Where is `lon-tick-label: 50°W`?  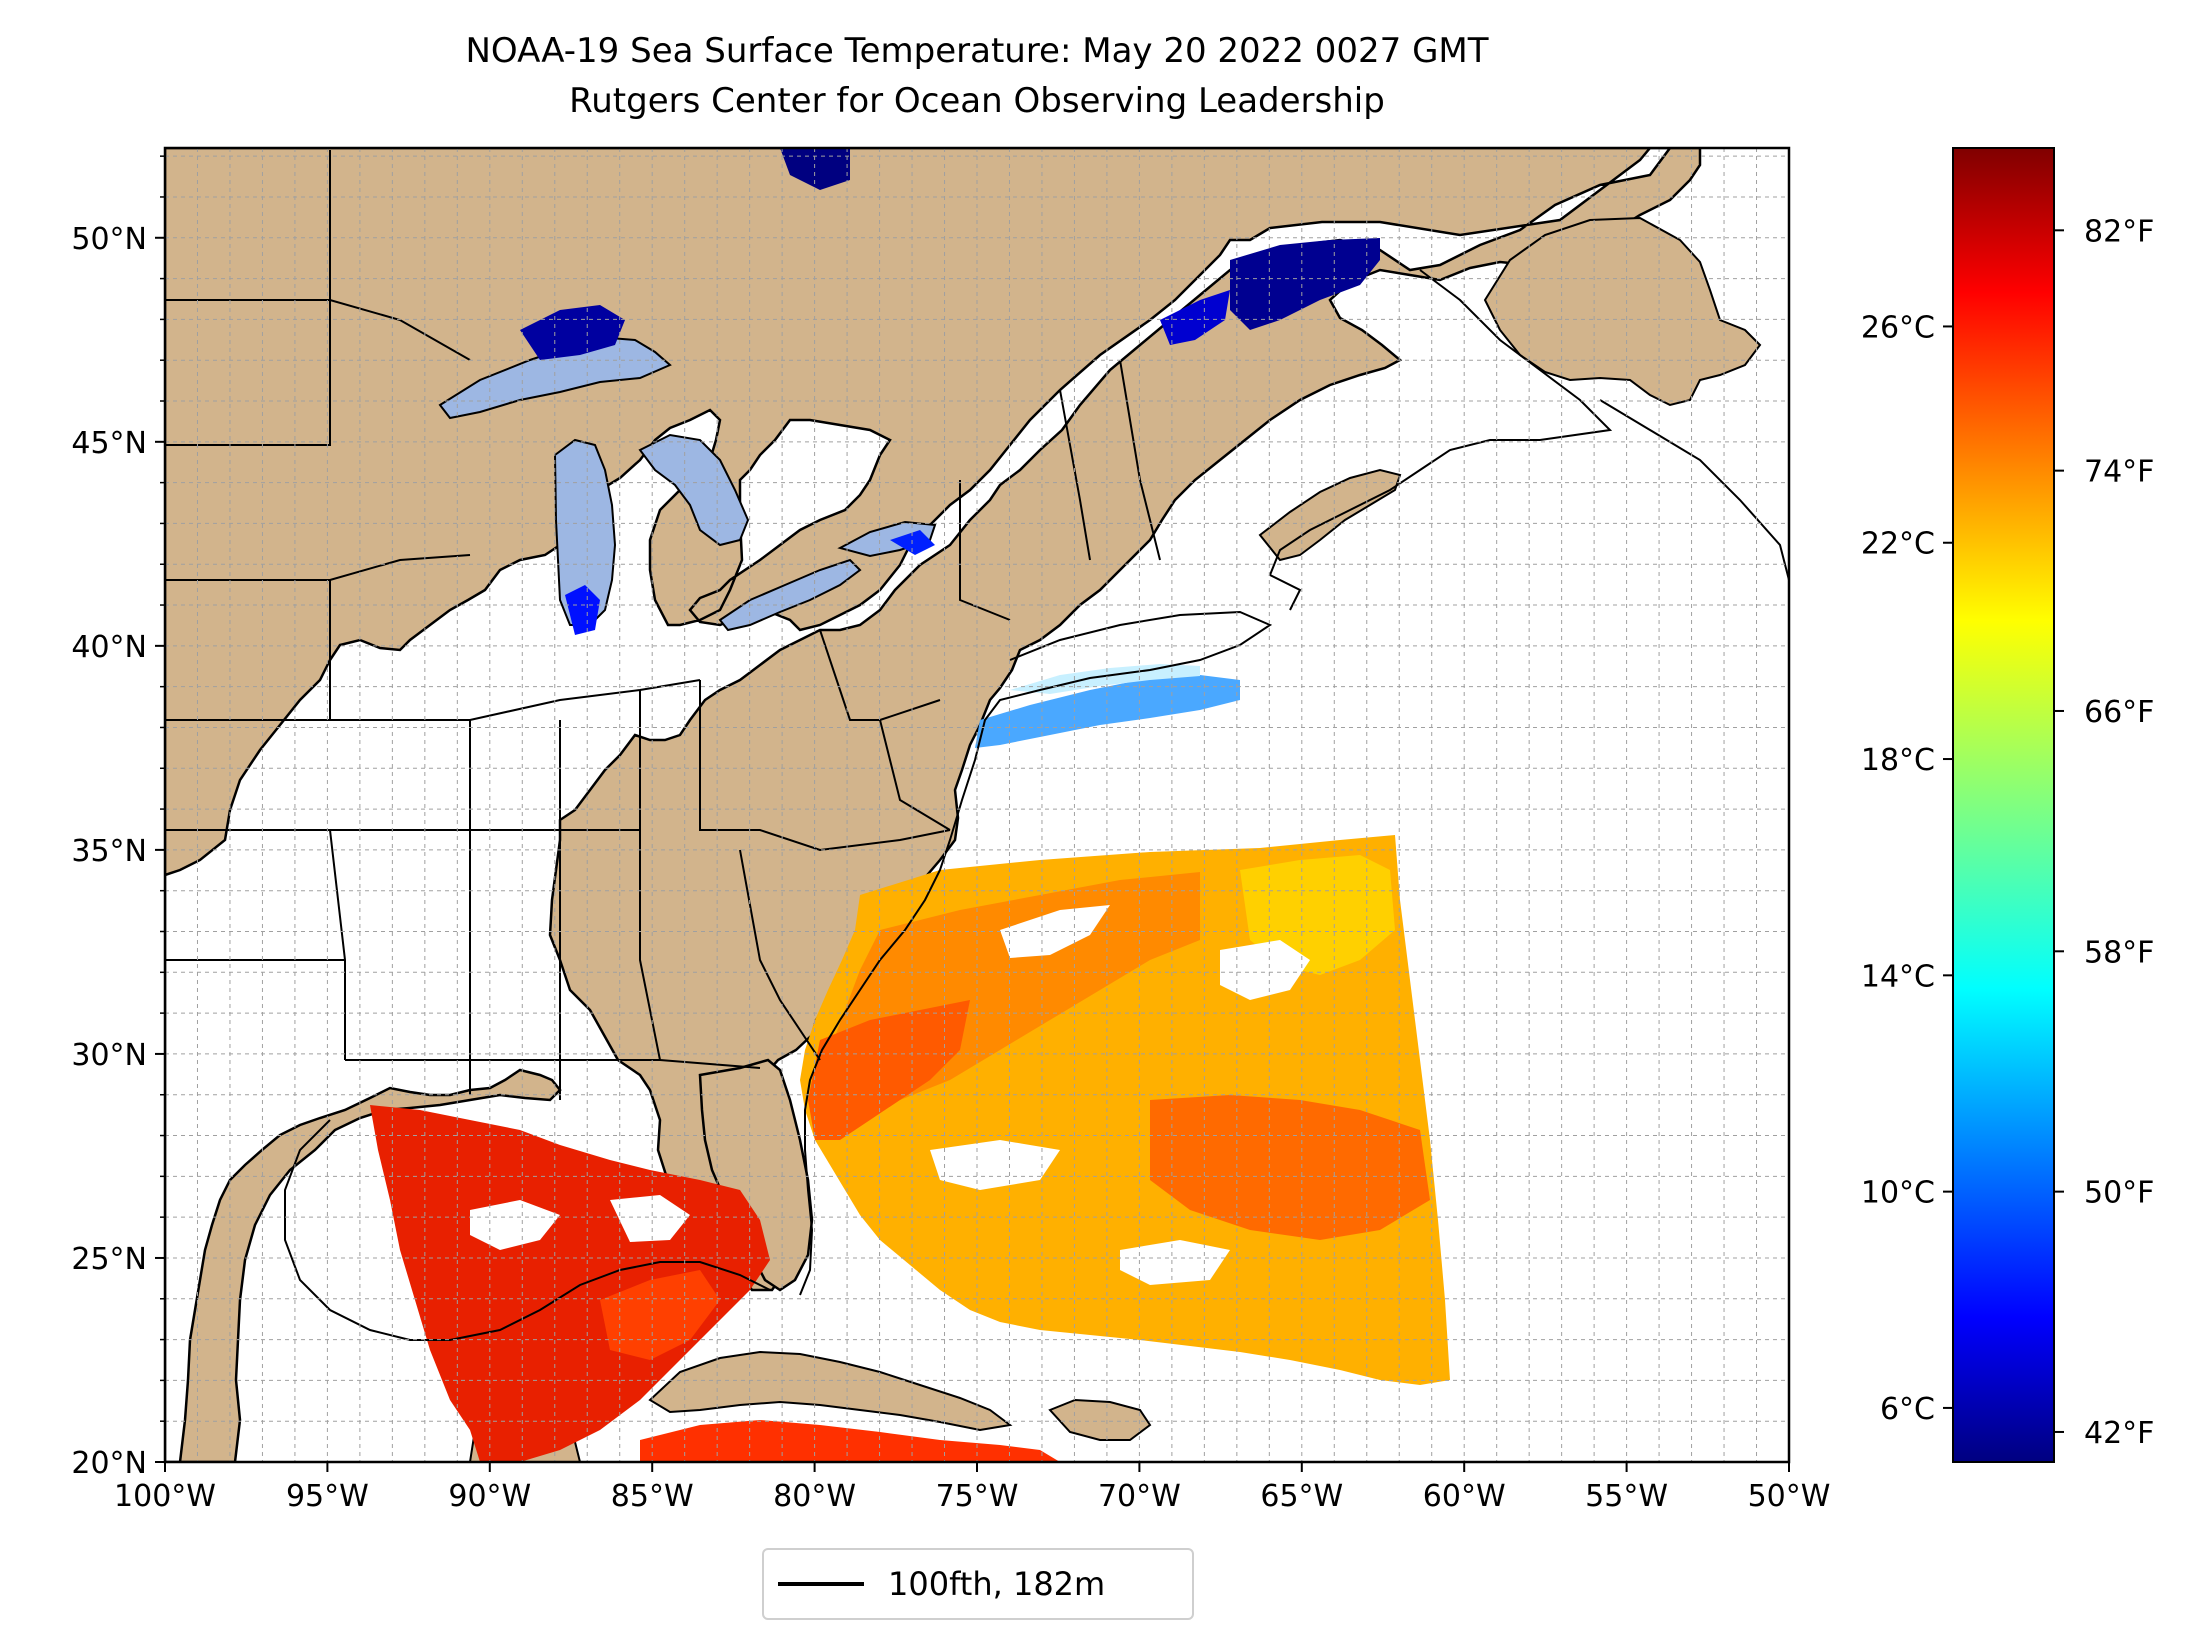
lon-tick-label: 50°W is located at coordinates (1789, 1496).